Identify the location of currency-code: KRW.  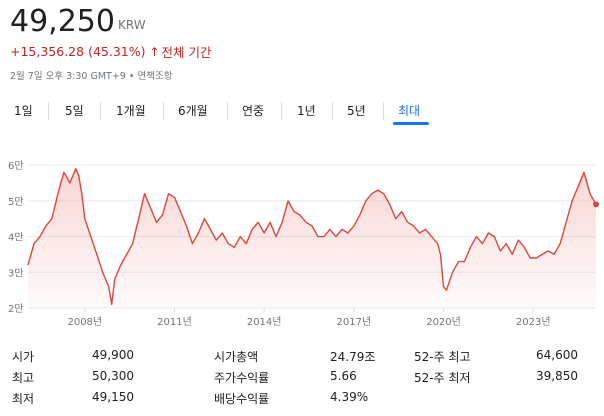
(132, 25).